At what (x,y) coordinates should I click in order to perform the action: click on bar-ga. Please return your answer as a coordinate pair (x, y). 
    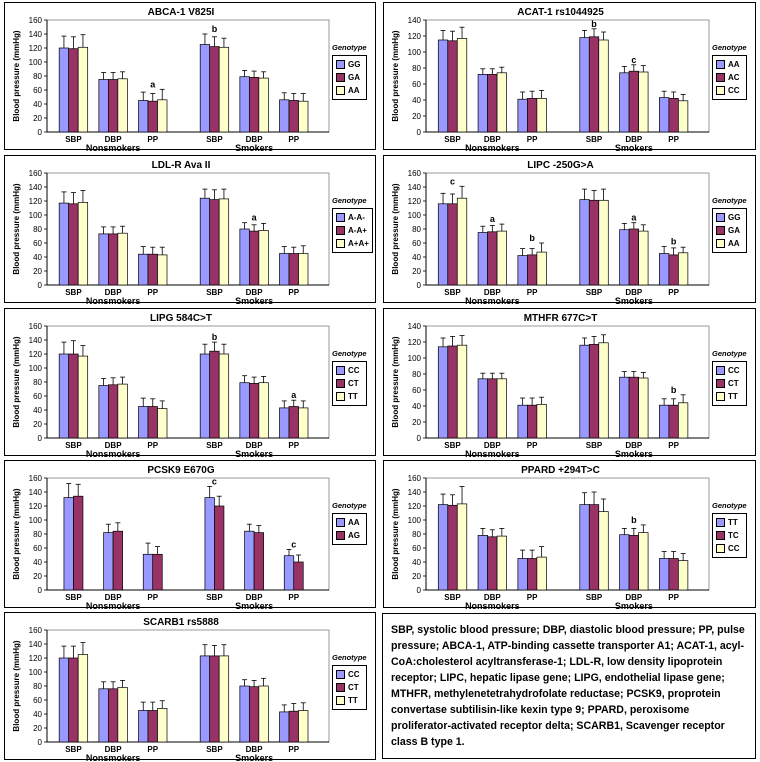
    Looking at the image, I should click on (214, 89).